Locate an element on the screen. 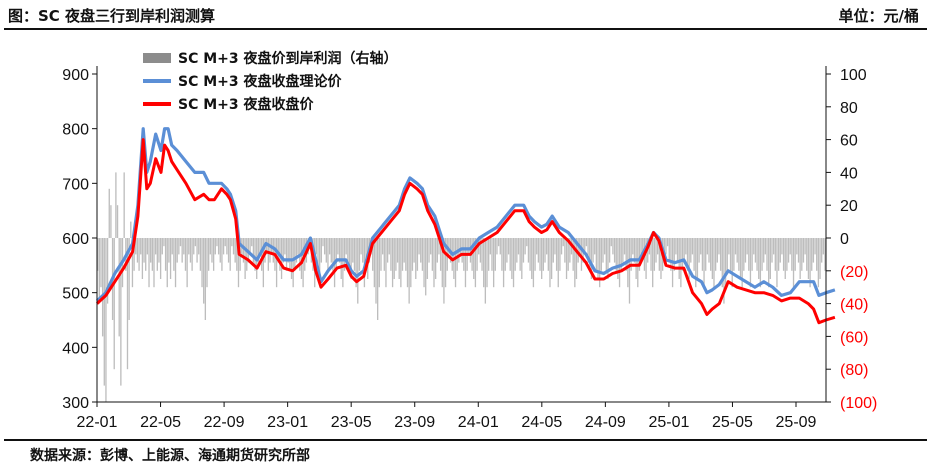  x-tick-label: 24-05 is located at coordinates (541, 422).